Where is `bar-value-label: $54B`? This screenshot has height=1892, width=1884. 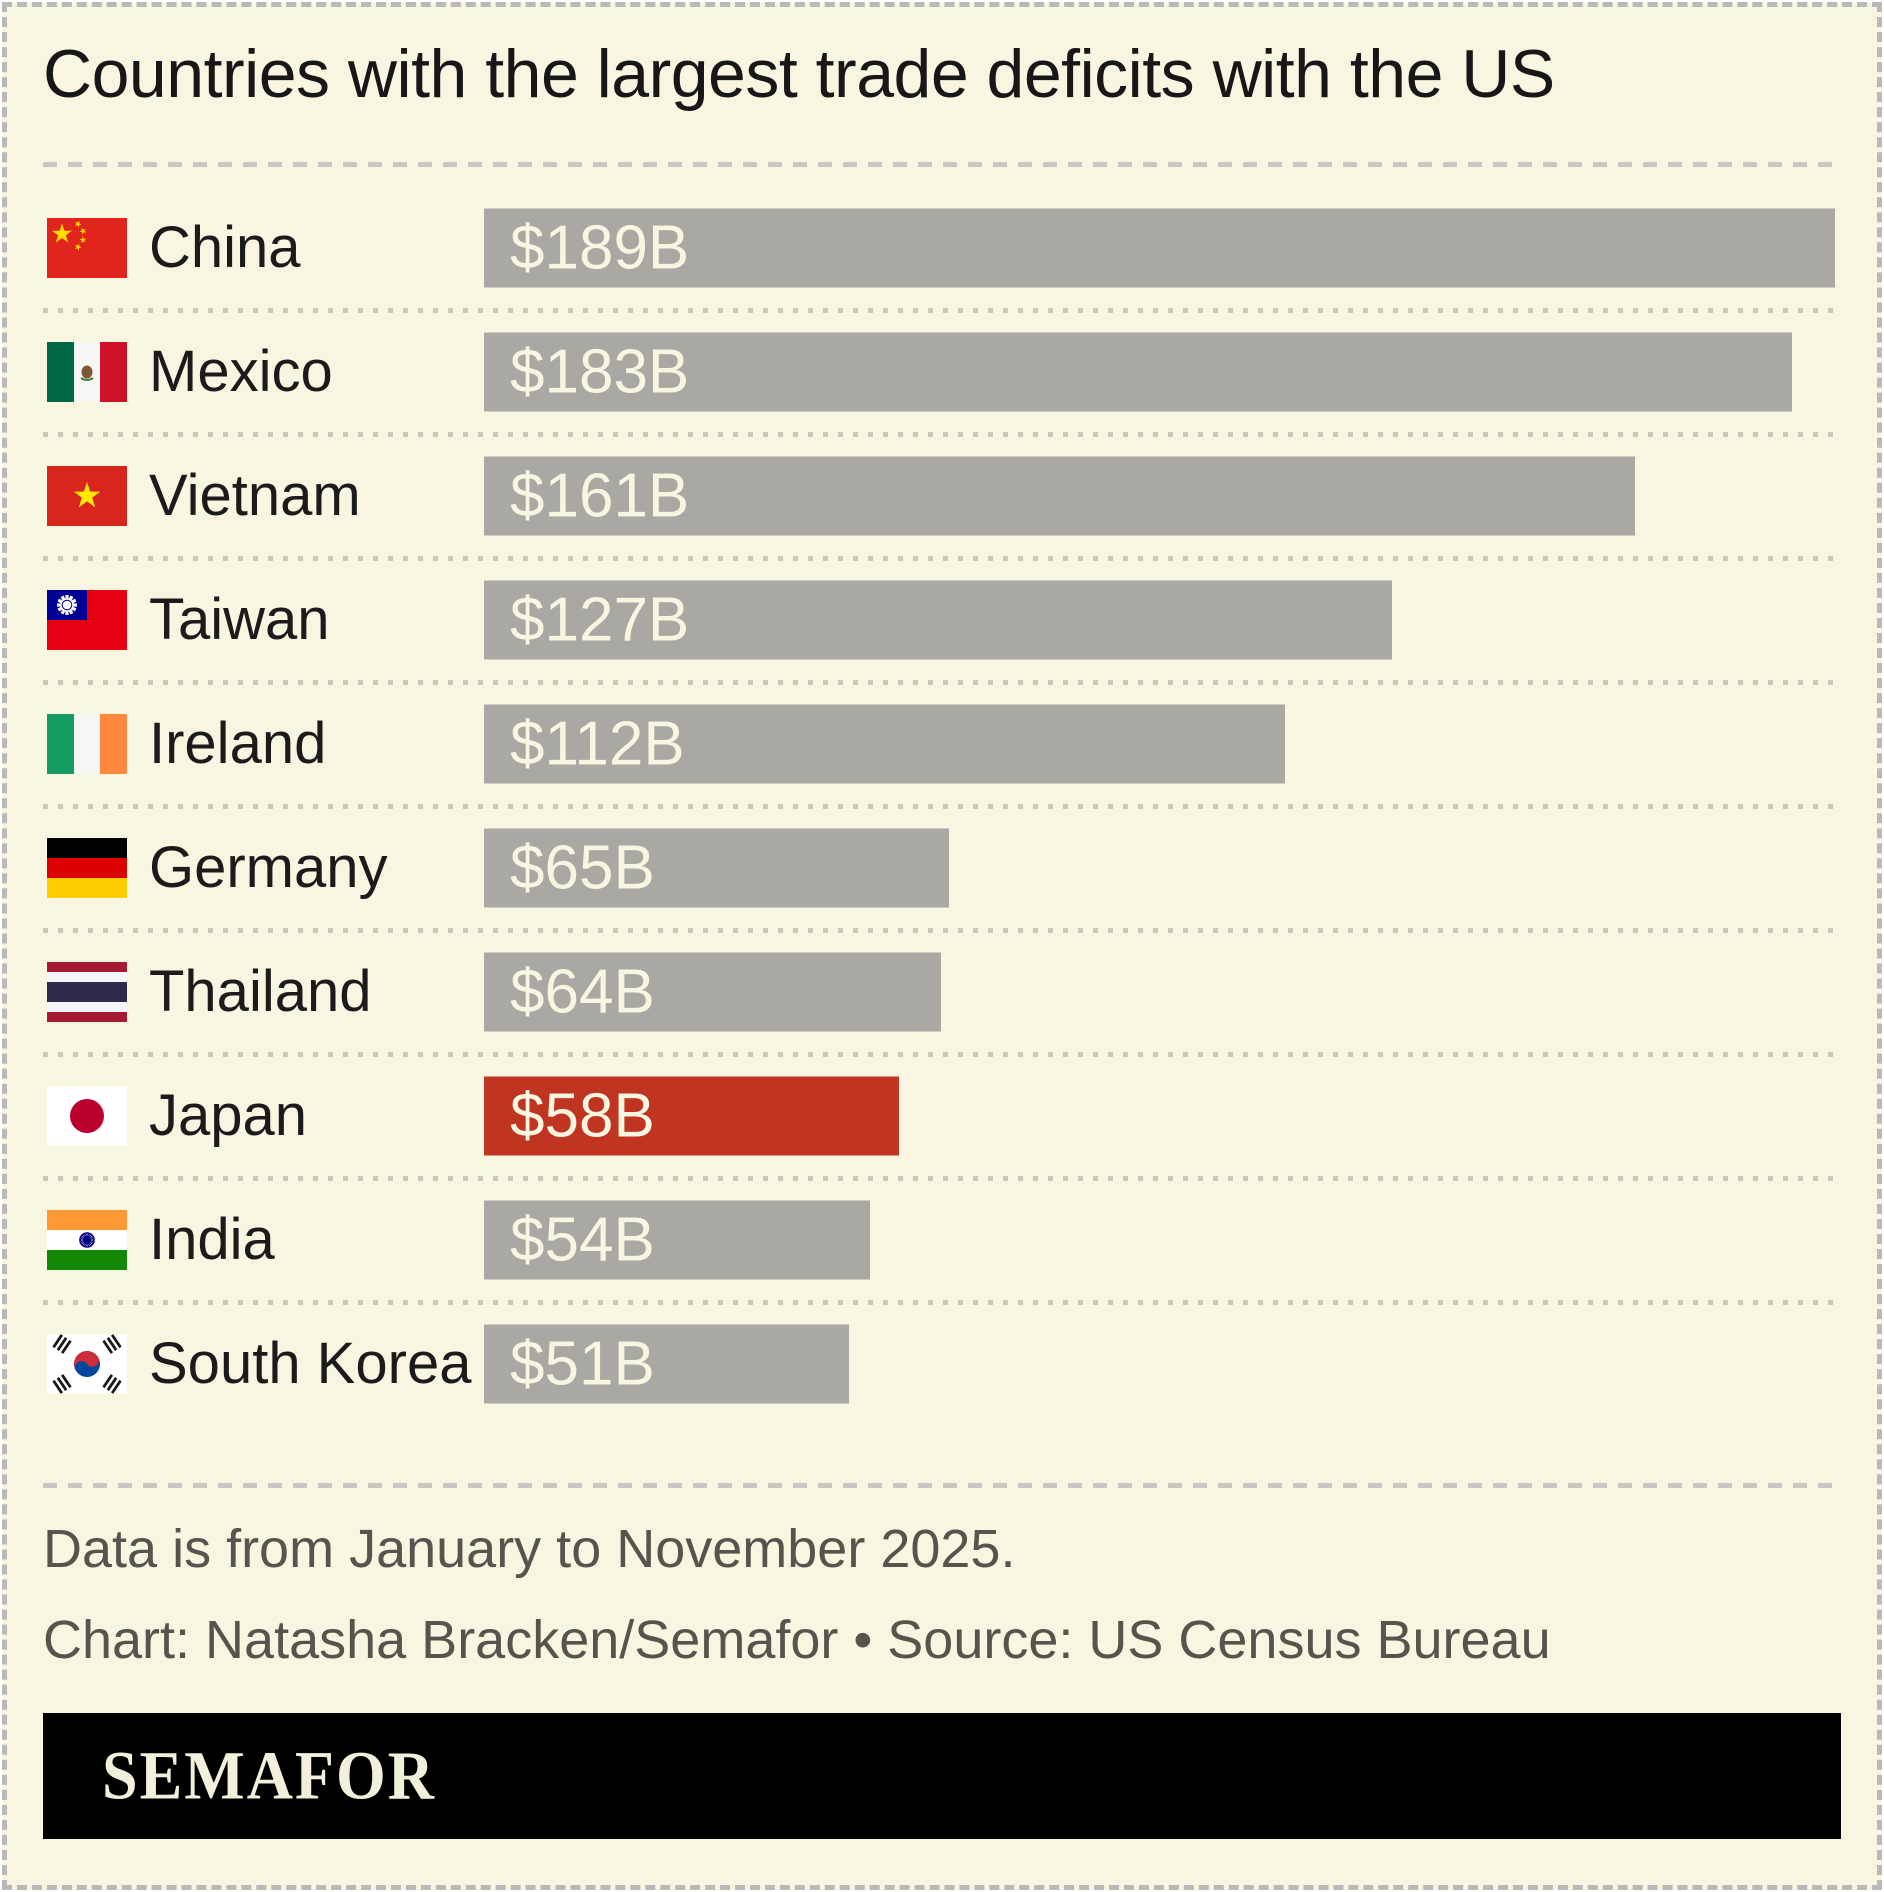
bar-value-label: $54B is located at coordinates (582, 1240).